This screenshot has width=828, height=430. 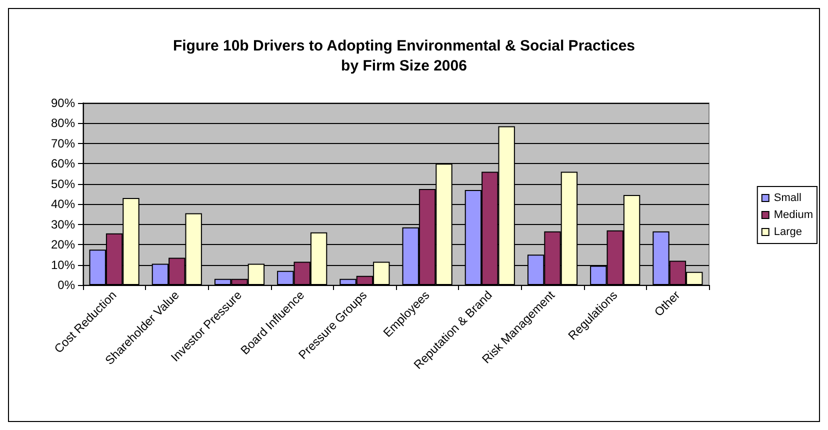 I want to click on y-tick-label: 60%, so click(x=63, y=163).